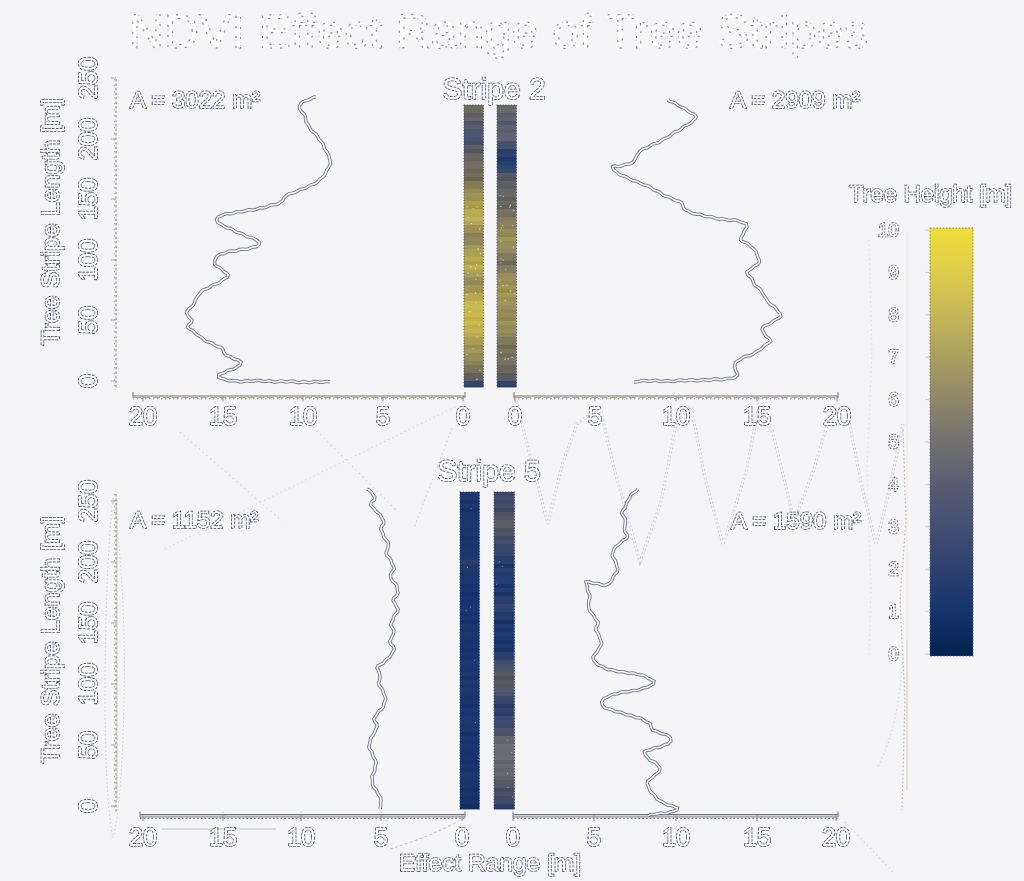 Image resolution: width=1024 pixels, height=881 pixels. What do you see at coordinates (893, 612) in the screenshot?
I see `svg-text: 1` at bounding box center [893, 612].